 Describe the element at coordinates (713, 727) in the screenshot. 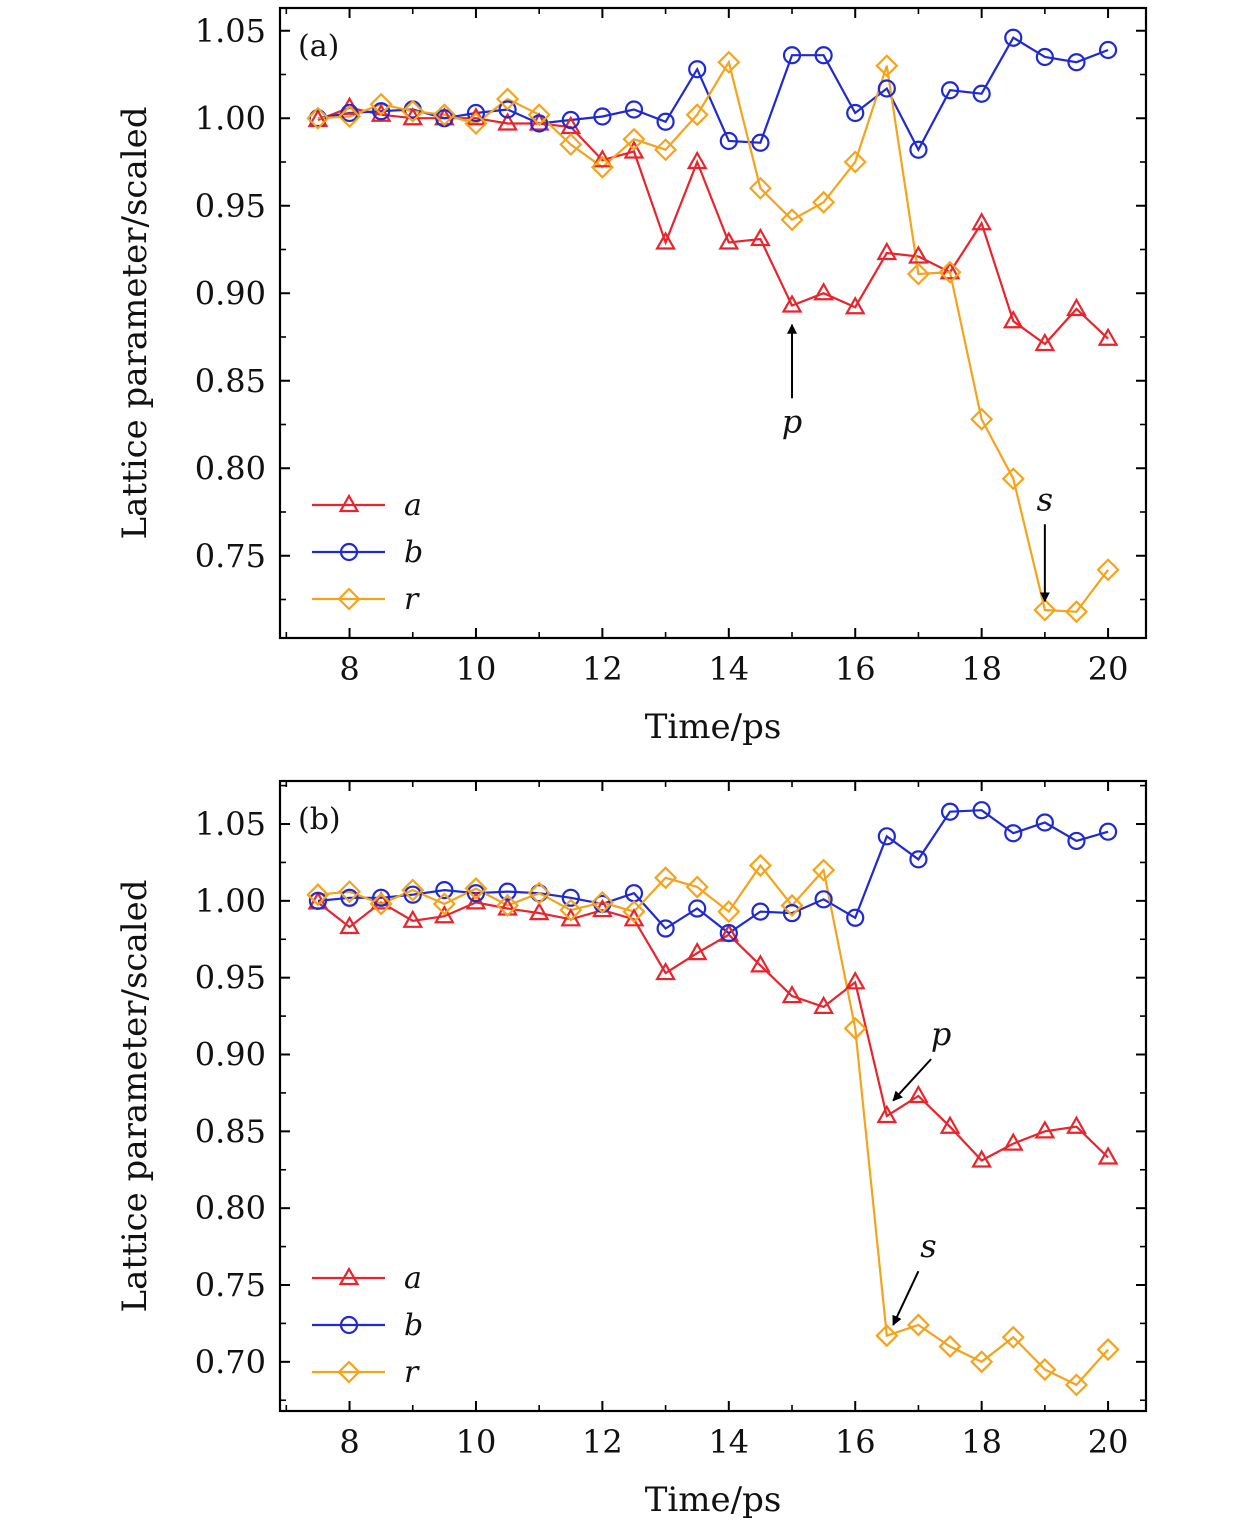

I see `x-axis-label: Time/ps` at that location.